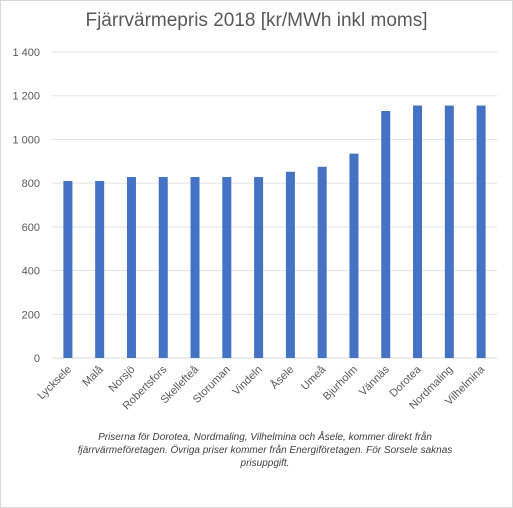  I want to click on x-tick-label: Bjurholm, so click(340, 383).